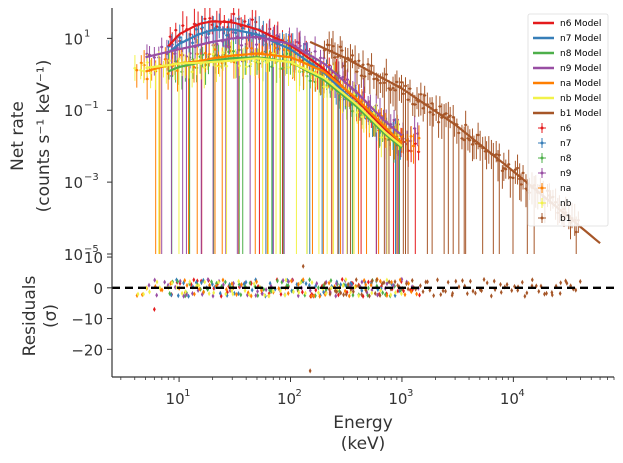  What do you see at coordinates (30, 316) in the screenshot?
I see `bottom-ylabel-line1: Residuals` at bounding box center [30, 316].